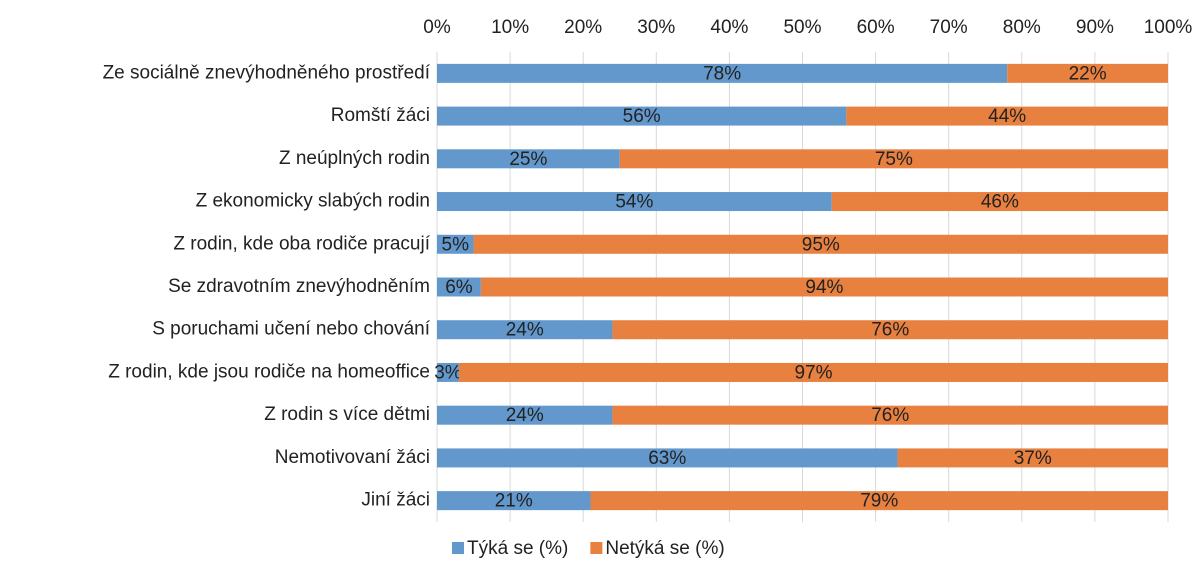 This screenshot has width=1200, height=584. I want to click on y-tick-label: Romští žáci, so click(380, 115).